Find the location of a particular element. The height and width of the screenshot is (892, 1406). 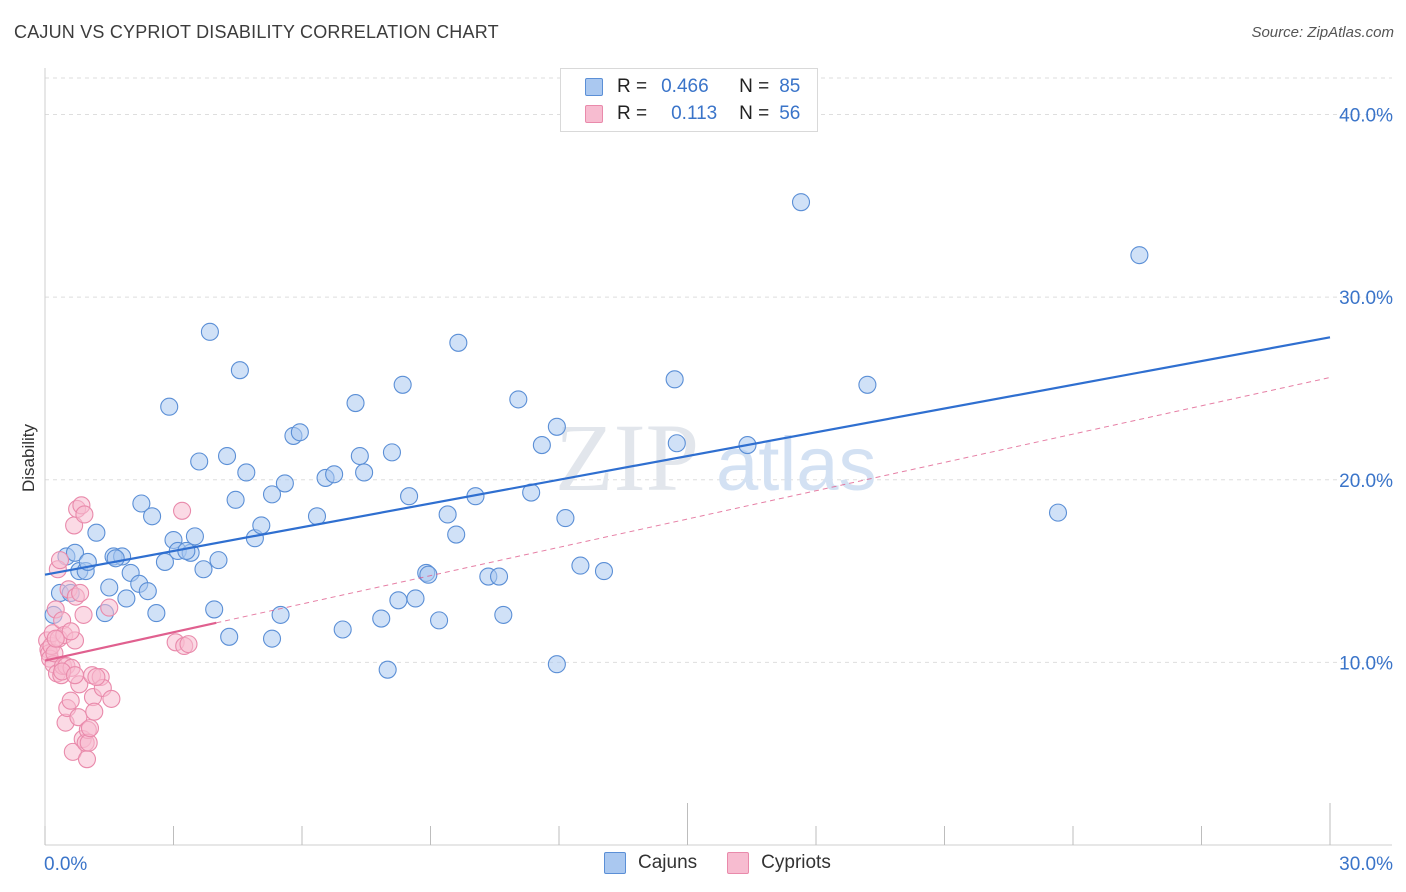

cajun-n-label: N = is located at coordinates (754, 86).